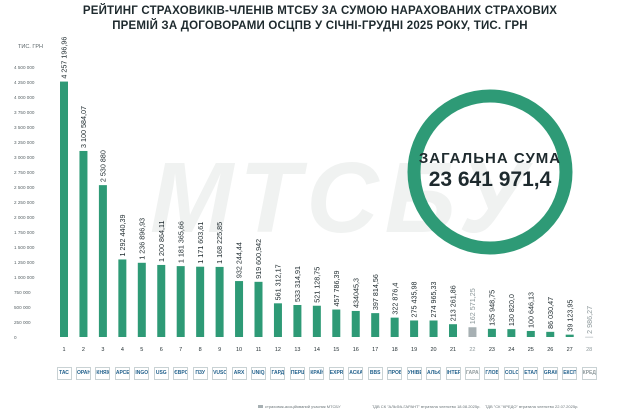 The height and width of the screenshot is (420, 620). I want to click on x-tick-label: 13, so click(297, 350).